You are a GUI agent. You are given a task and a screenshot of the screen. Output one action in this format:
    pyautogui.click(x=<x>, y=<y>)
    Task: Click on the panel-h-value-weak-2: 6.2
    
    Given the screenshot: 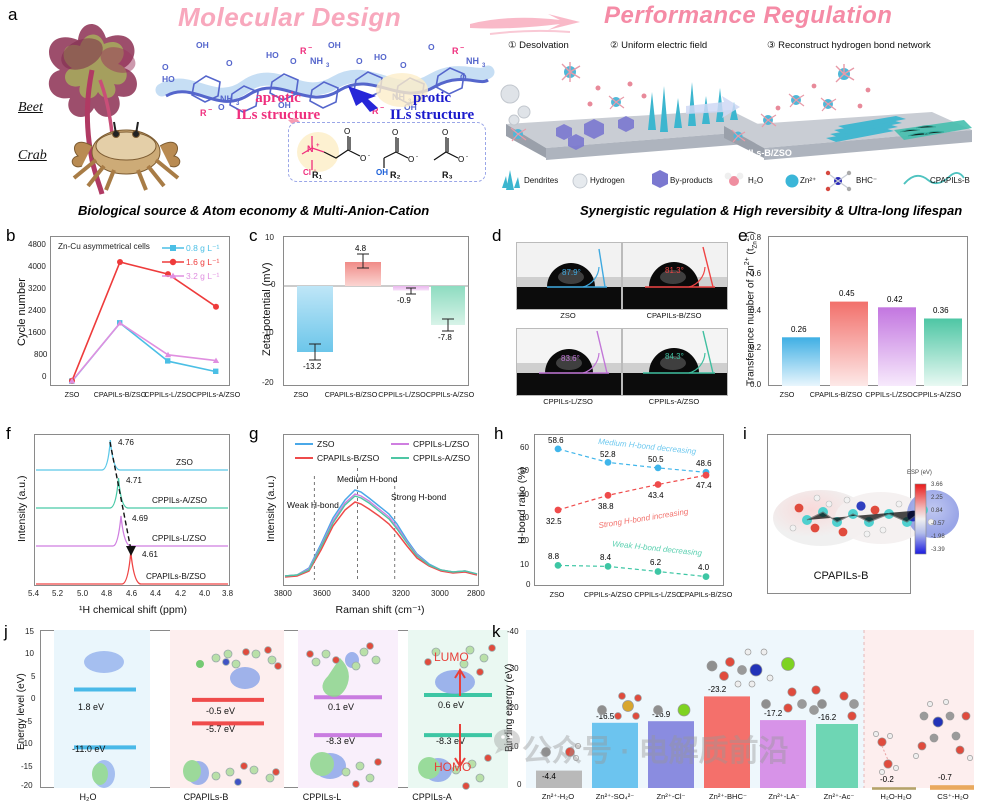 What is the action you would take?
    pyautogui.click(x=656, y=562)
    